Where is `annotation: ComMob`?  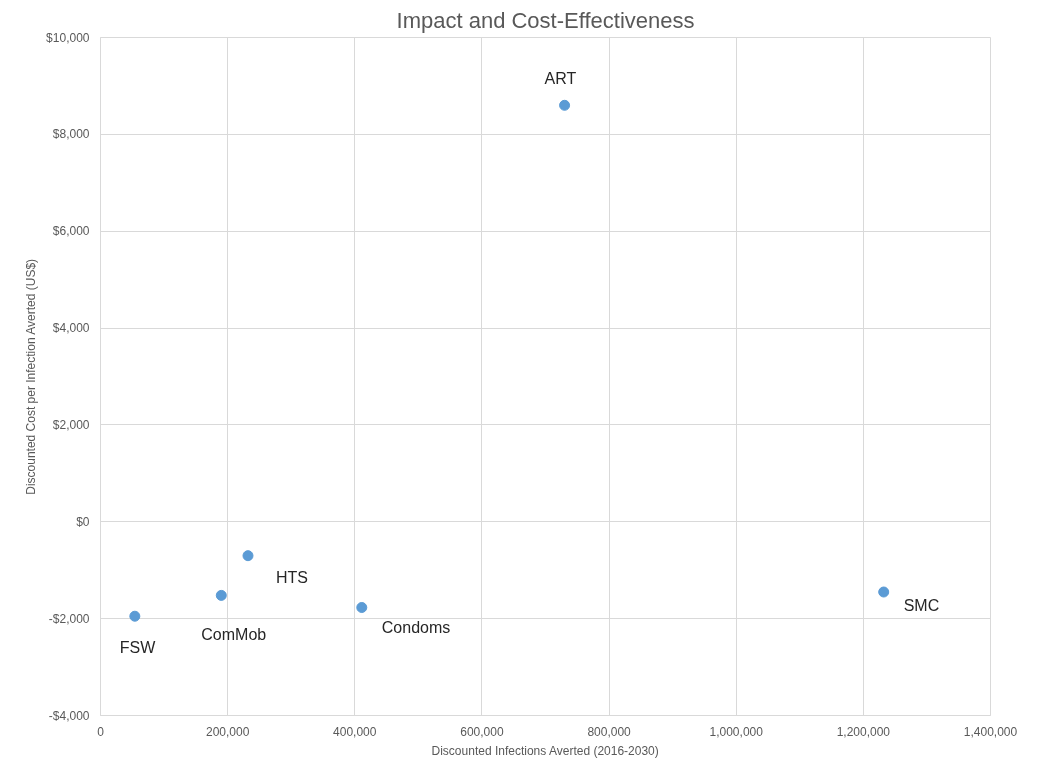 annotation: ComMob is located at coordinates (234, 635).